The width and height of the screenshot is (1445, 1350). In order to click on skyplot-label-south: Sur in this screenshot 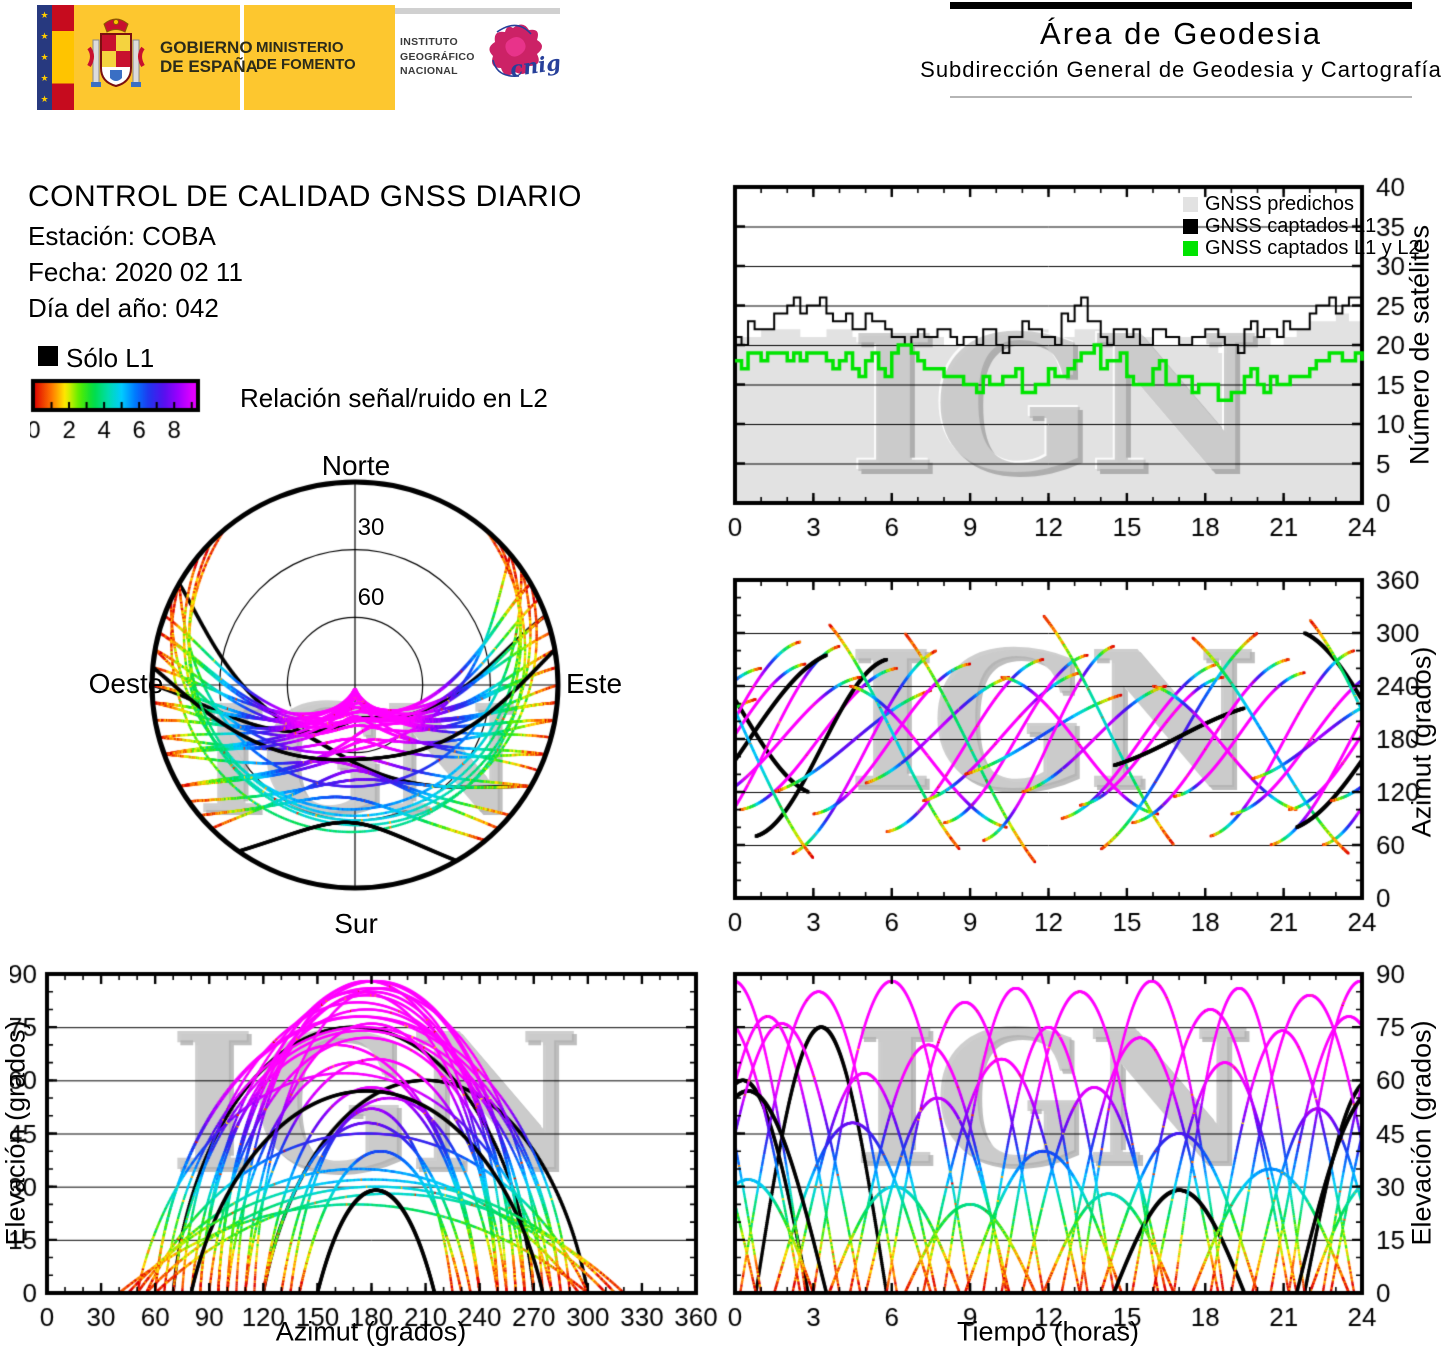, I will do `click(356, 923)`.